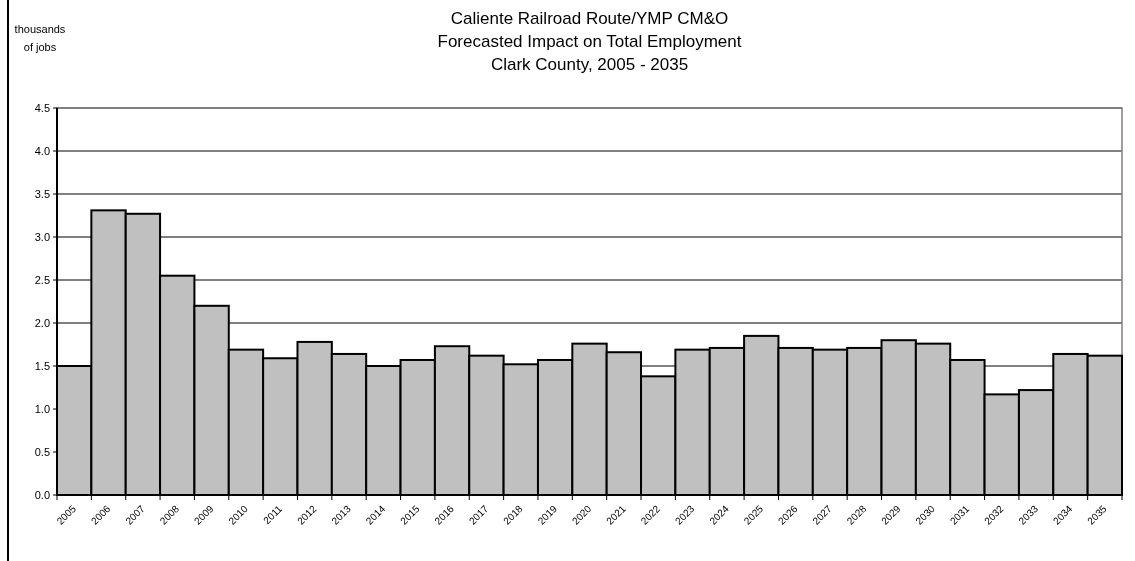 The height and width of the screenshot is (561, 1135). Describe the element at coordinates (42, 365) in the screenshot. I see `y-tick-label: 1.5` at that location.